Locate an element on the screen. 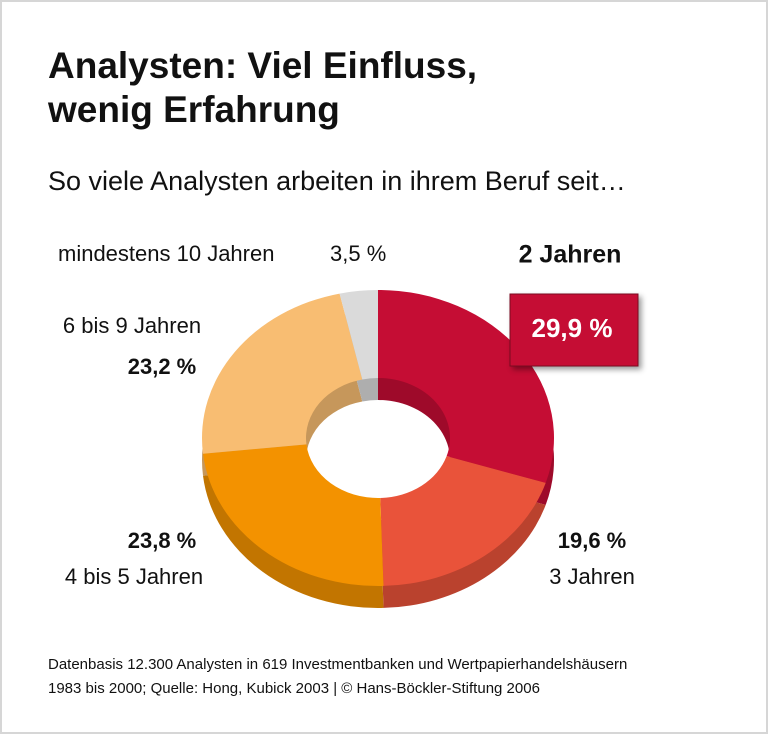  value-box is located at coordinates (574, 330).